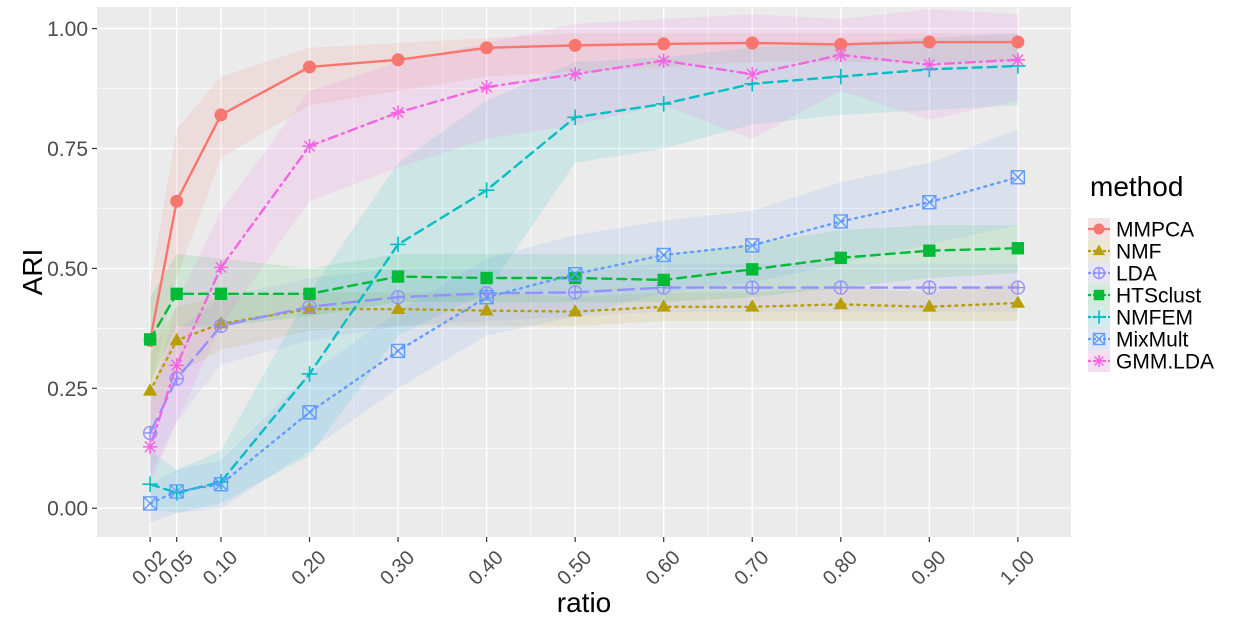 The height and width of the screenshot is (624, 1252). What do you see at coordinates (584, 602) in the screenshot?
I see `x-axis-title: ratio` at bounding box center [584, 602].